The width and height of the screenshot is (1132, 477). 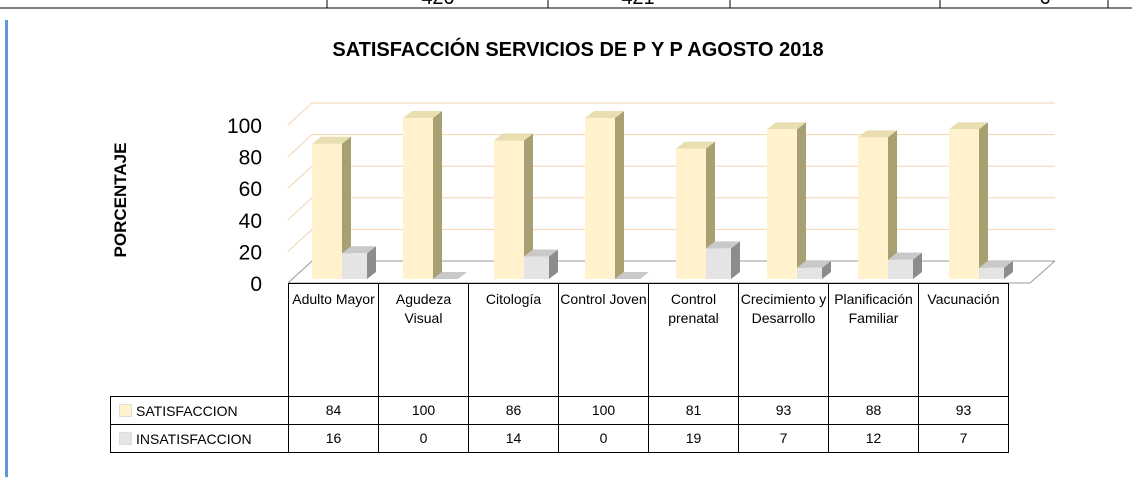 What do you see at coordinates (333, 340) in the screenshot?
I see `category-label: Adulto Mayor` at bounding box center [333, 340].